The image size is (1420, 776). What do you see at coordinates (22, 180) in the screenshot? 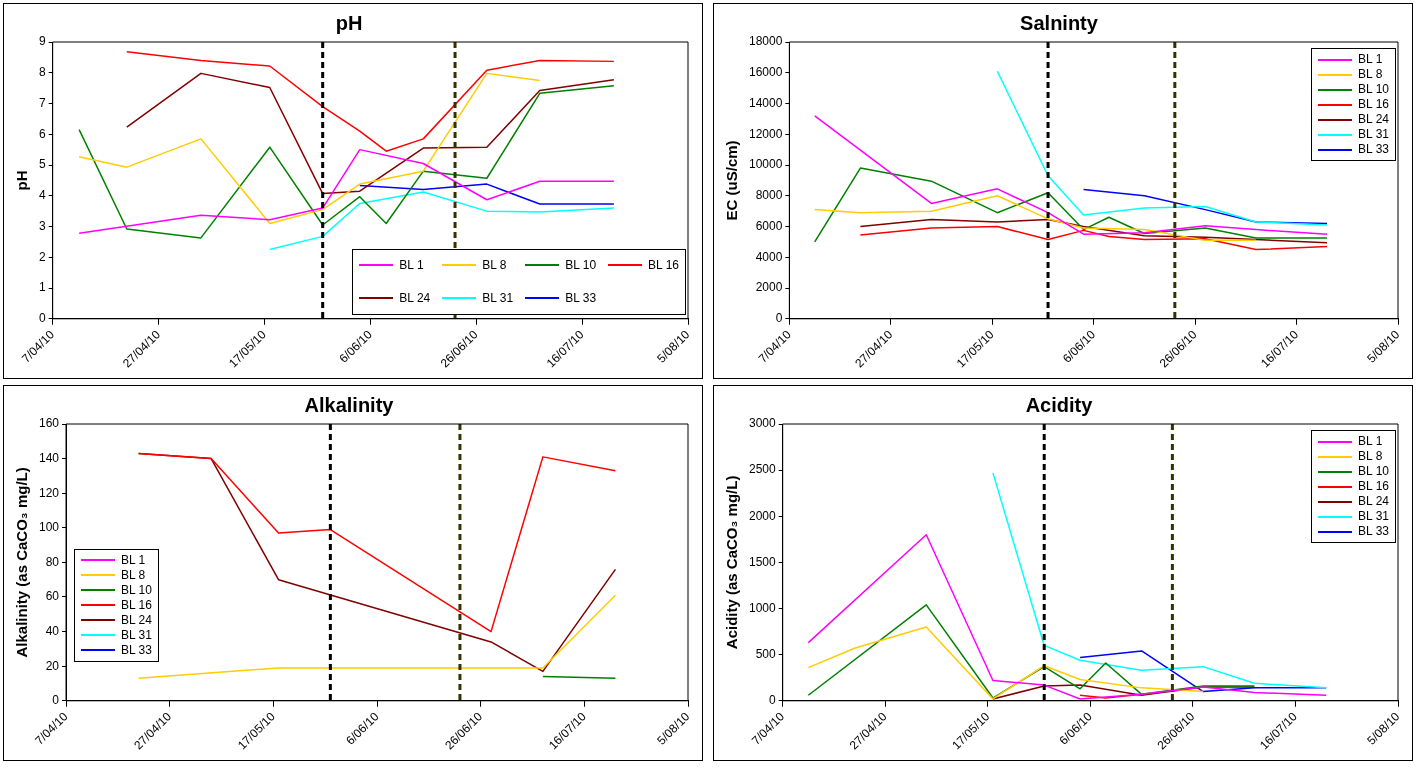
I see `y-axis-title: pH` at bounding box center [22, 180].